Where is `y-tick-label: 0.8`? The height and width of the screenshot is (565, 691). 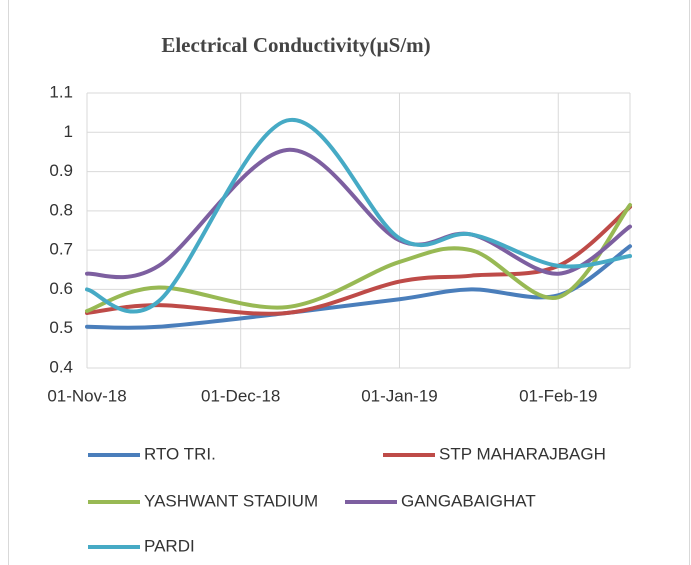
y-tick-label: 0.8 is located at coordinates (61, 209).